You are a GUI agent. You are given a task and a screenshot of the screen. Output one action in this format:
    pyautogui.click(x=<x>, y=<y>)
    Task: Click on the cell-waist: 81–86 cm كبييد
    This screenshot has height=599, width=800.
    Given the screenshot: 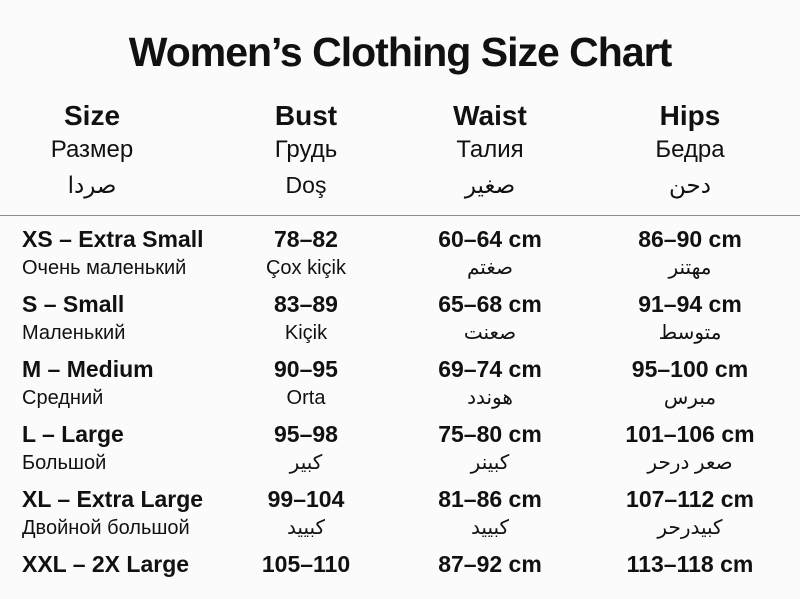 What is the action you would take?
    pyautogui.click(x=490, y=513)
    